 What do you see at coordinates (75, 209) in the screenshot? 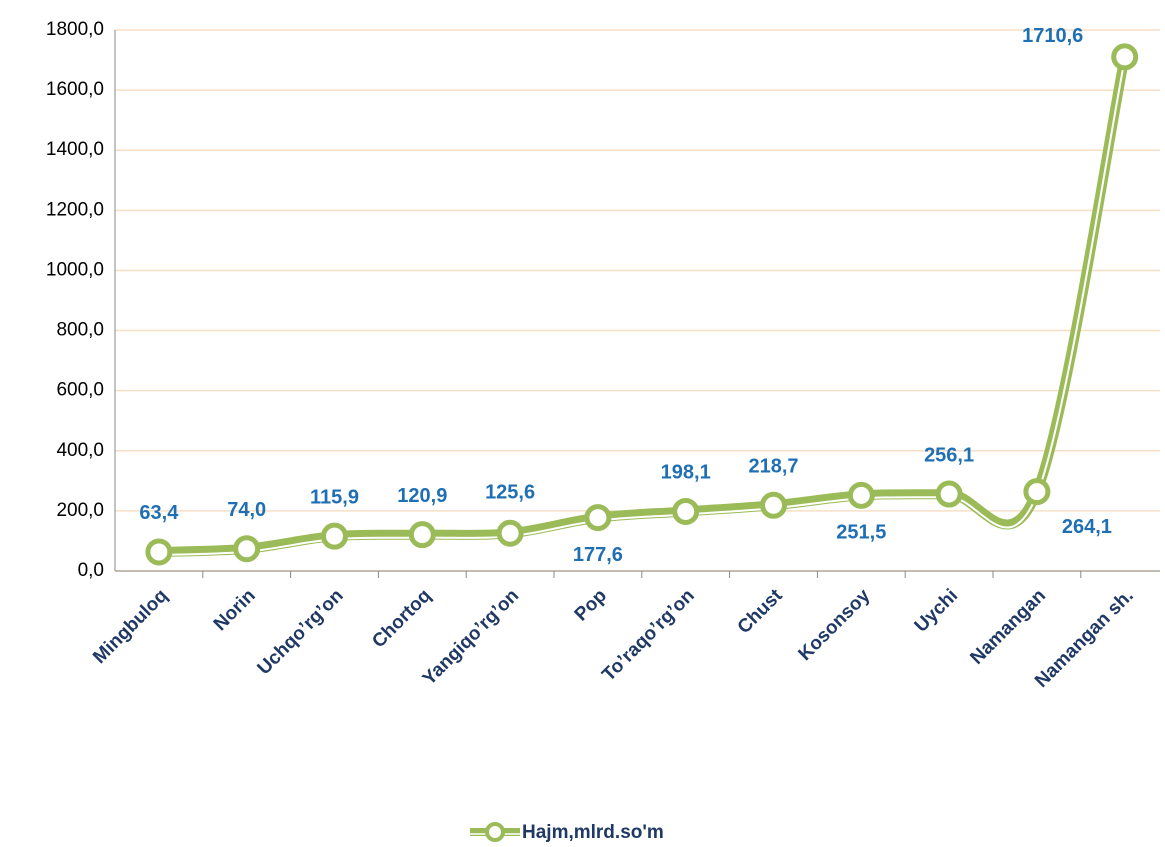
I see `y-tick-label: 1200,0` at bounding box center [75, 209].